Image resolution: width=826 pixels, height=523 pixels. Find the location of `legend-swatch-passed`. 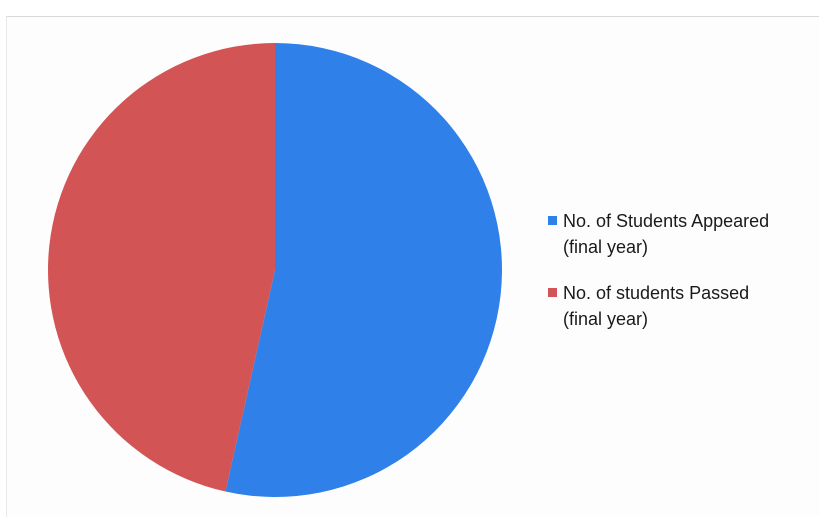

legend-swatch-passed is located at coordinates (552, 292).